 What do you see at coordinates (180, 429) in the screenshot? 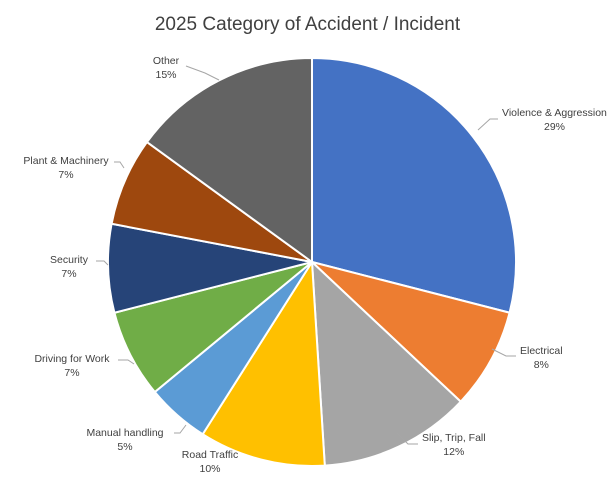
I see `leader-line-manual-handling` at bounding box center [180, 429].